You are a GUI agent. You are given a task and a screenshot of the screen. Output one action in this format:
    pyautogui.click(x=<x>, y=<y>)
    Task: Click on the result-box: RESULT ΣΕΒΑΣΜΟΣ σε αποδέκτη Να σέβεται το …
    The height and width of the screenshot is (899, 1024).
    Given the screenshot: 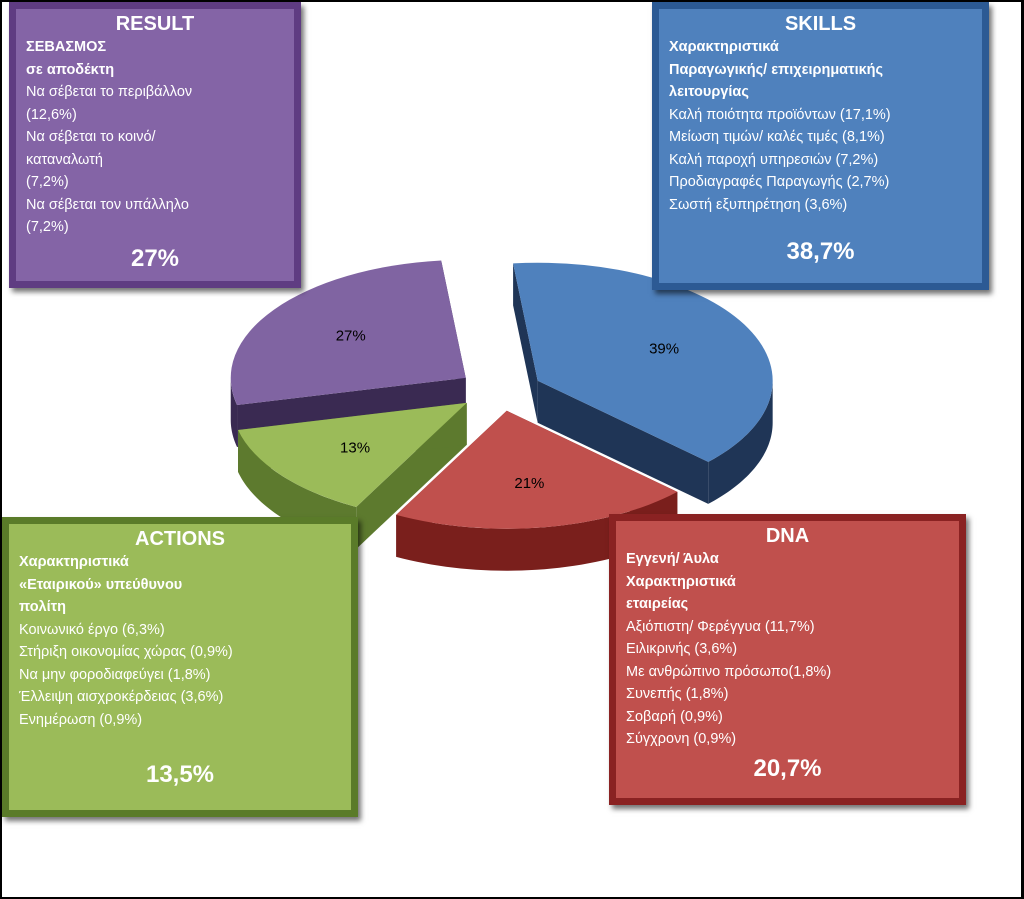 What is the action you would take?
    pyautogui.click(x=155, y=145)
    